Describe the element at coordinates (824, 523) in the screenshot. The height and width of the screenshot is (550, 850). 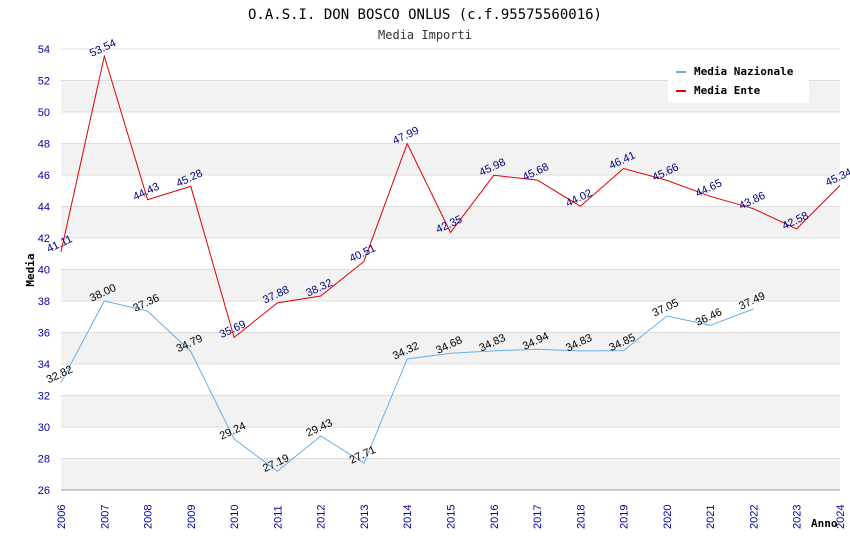
I see `x-axis-label: Anno` at that location.